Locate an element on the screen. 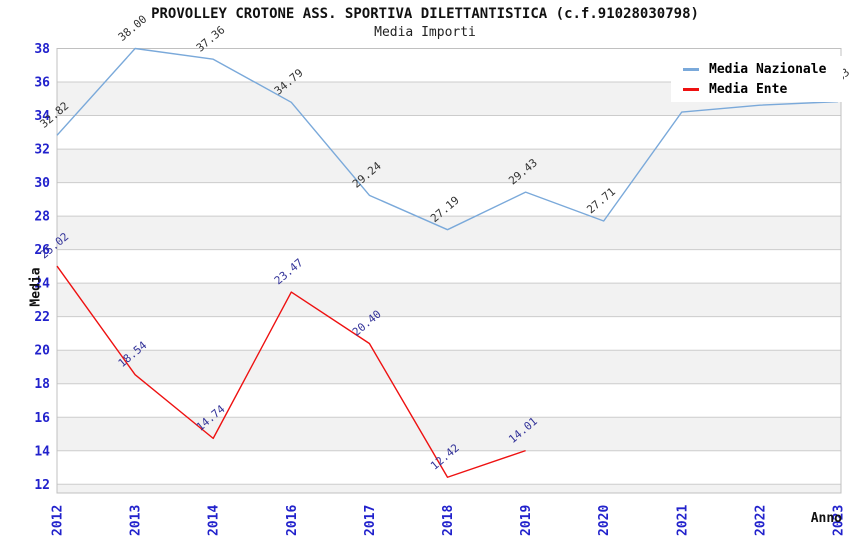  svg-text: 2023 is located at coordinates (839, 520).